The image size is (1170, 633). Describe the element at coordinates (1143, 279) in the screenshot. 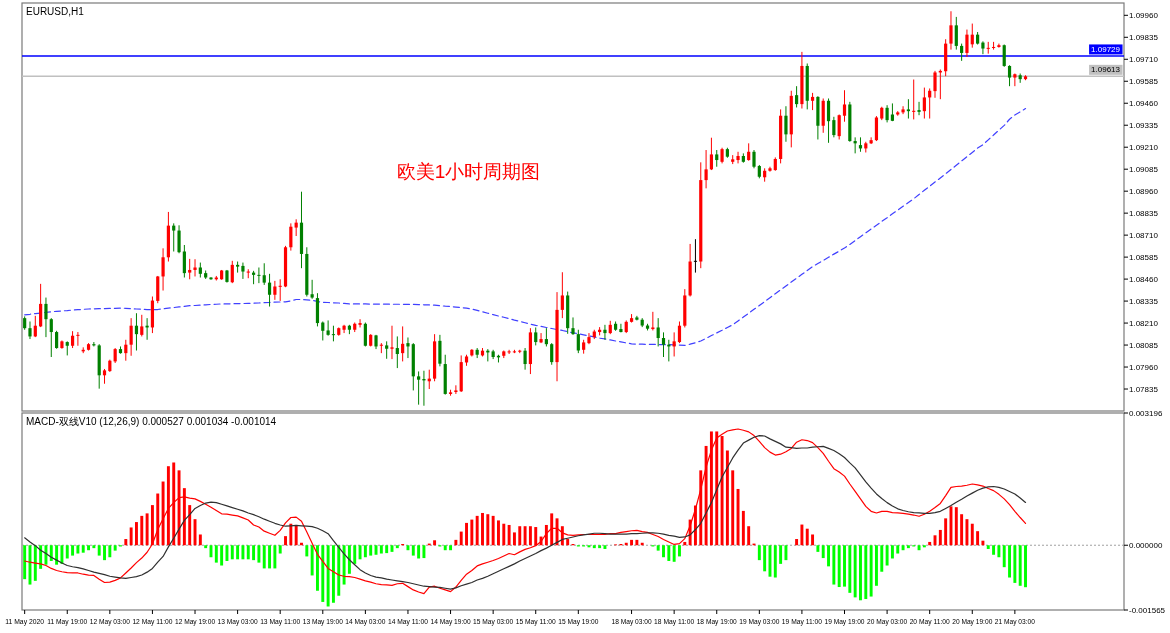

I see `y-tick-label: 1.08460` at that location.